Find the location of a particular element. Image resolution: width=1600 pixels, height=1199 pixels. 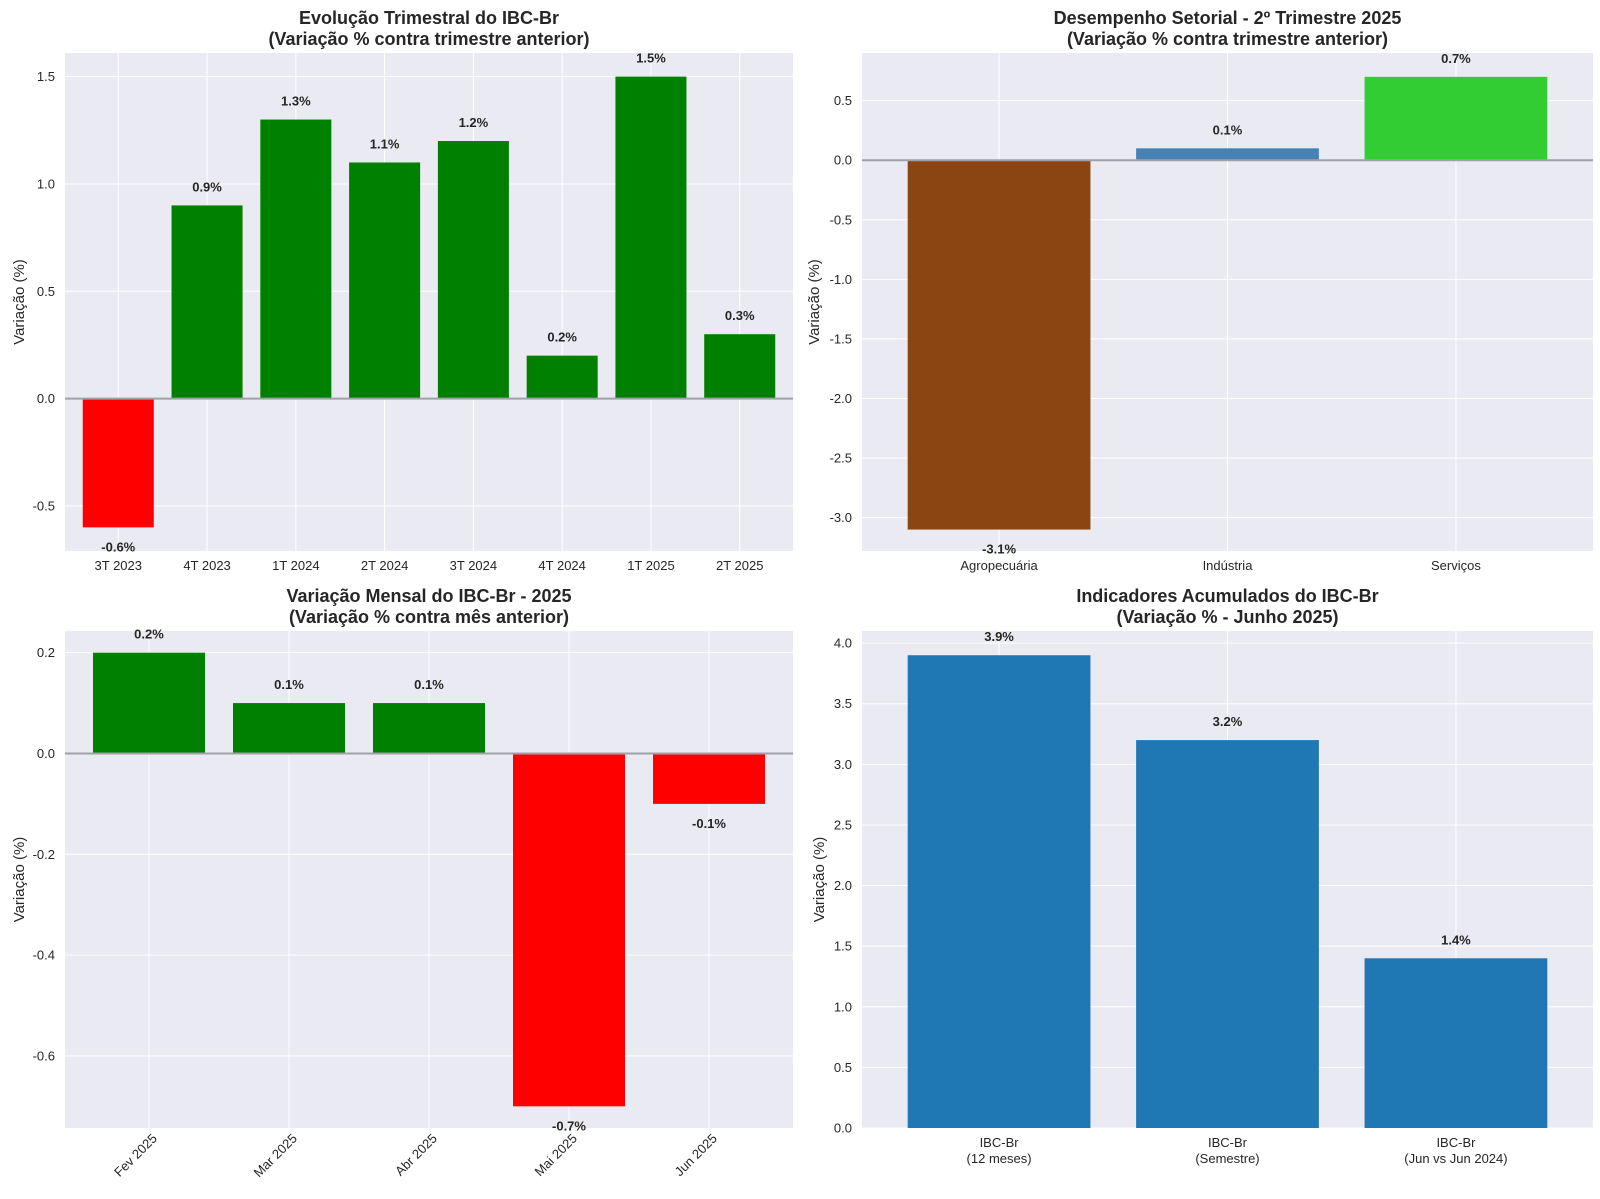

bar-jun-2025 is located at coordinates (709, 778).